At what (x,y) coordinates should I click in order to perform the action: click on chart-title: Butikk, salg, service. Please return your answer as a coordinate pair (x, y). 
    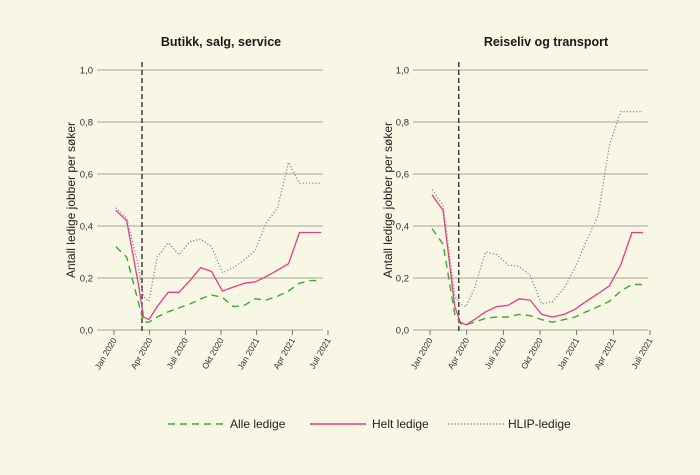
    Looking at the image, I should click on (221, 42).